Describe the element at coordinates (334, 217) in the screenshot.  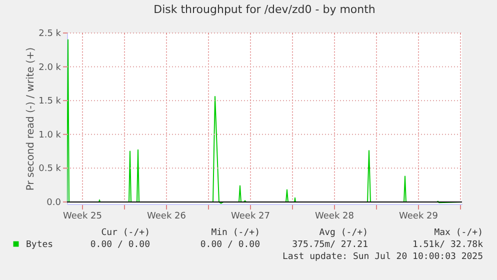
I see `x-tick-label: Week 28` at that location.